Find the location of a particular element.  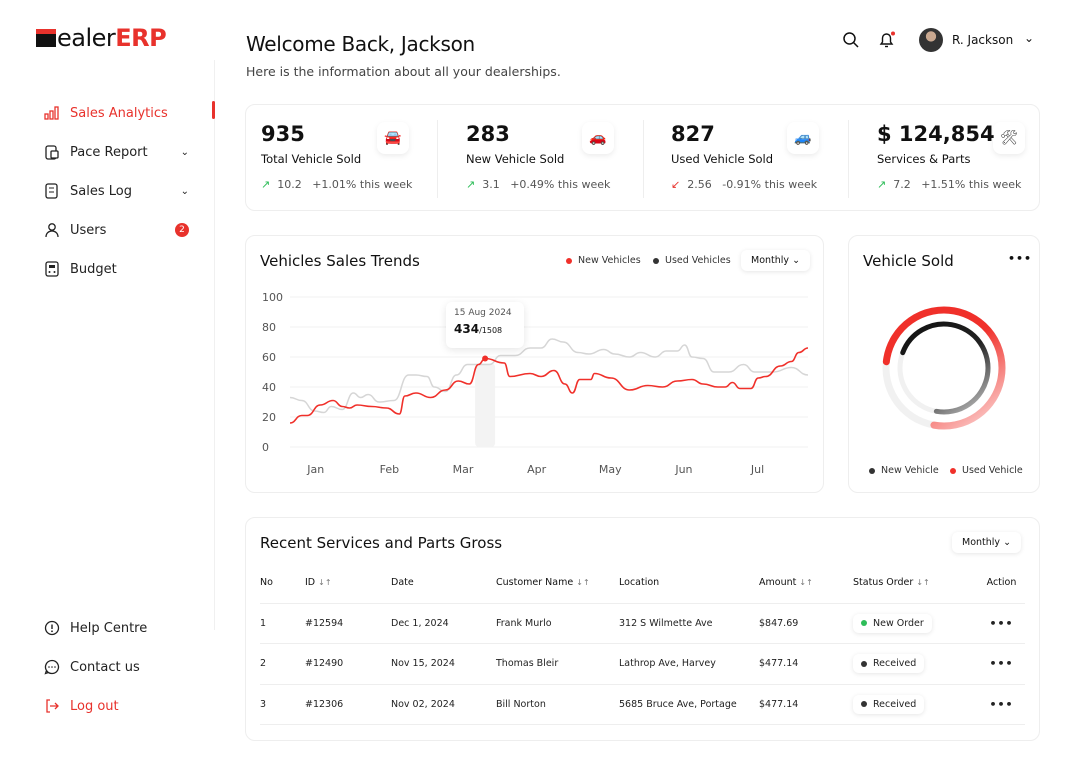

y-tick-label: 100 is located at coordinates (272, 297).